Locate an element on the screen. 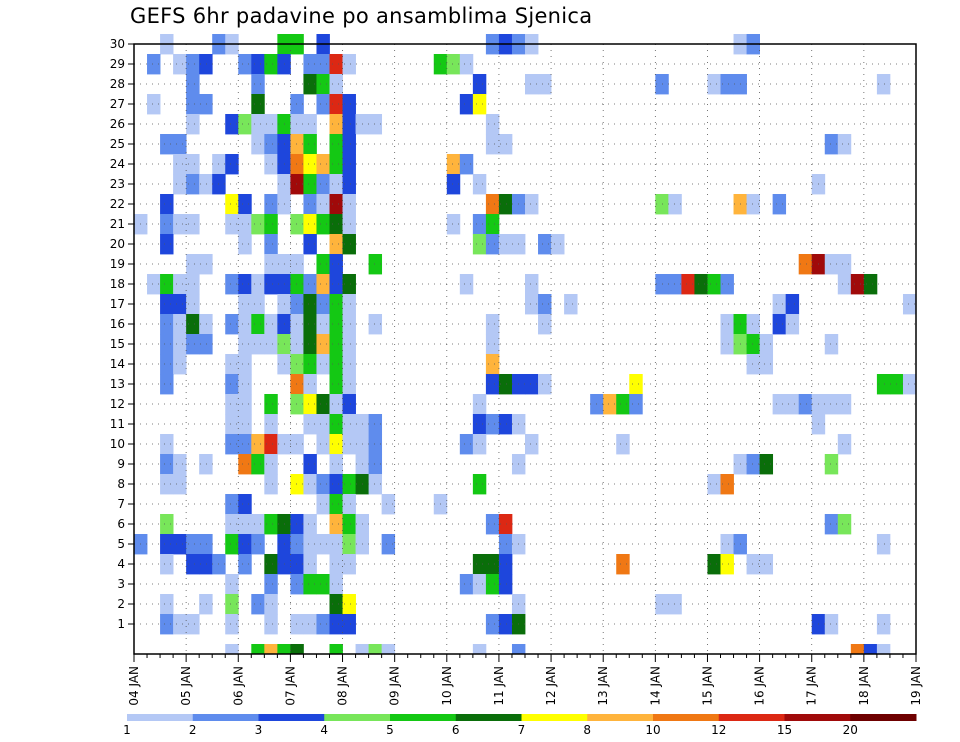 This screenshot has width=960, height=742. legend-label: 5 is located at coordinates (390, 730).